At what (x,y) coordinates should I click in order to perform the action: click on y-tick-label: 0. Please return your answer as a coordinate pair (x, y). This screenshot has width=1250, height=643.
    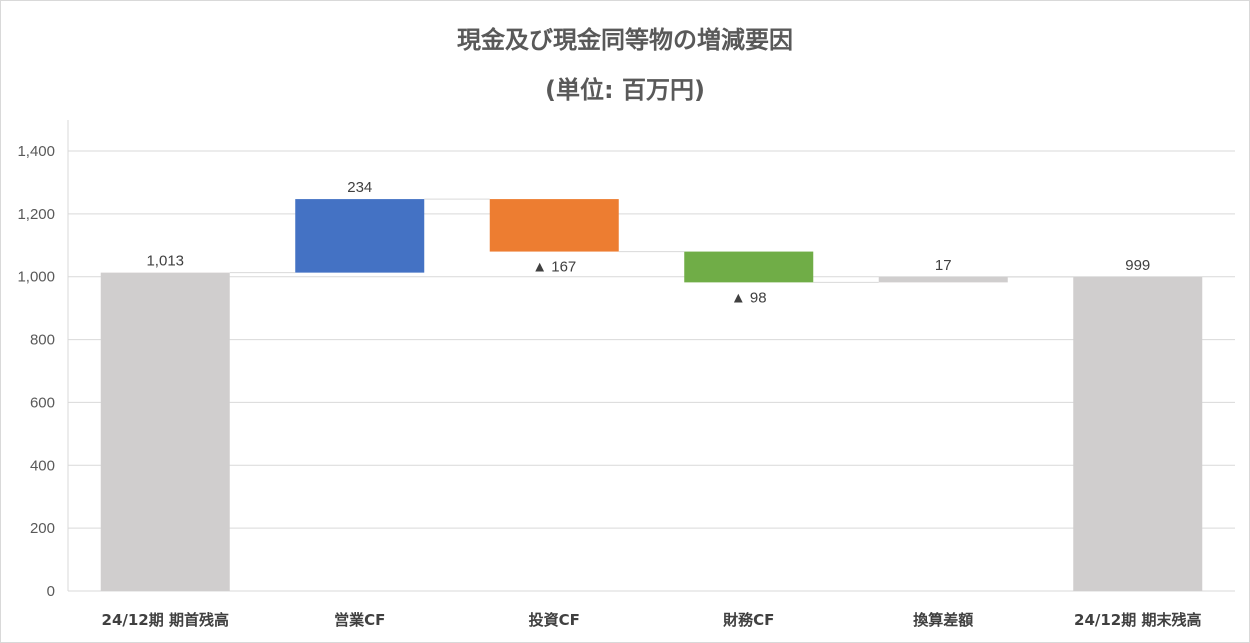
    Looking at the image, I should click on (51, 591).